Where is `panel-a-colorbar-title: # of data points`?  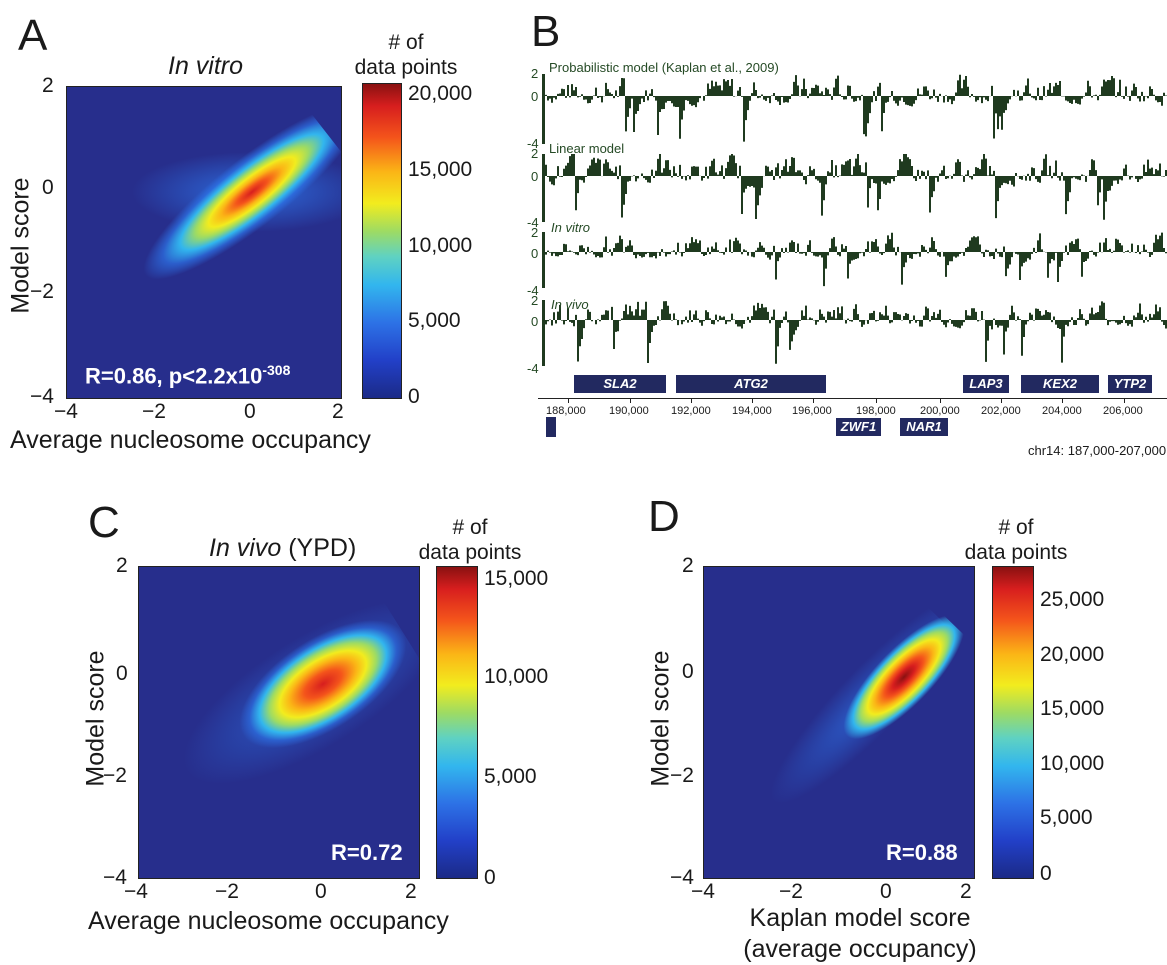
panel-a-colorbar-title: # of data points is located at coordinates (406, 55).